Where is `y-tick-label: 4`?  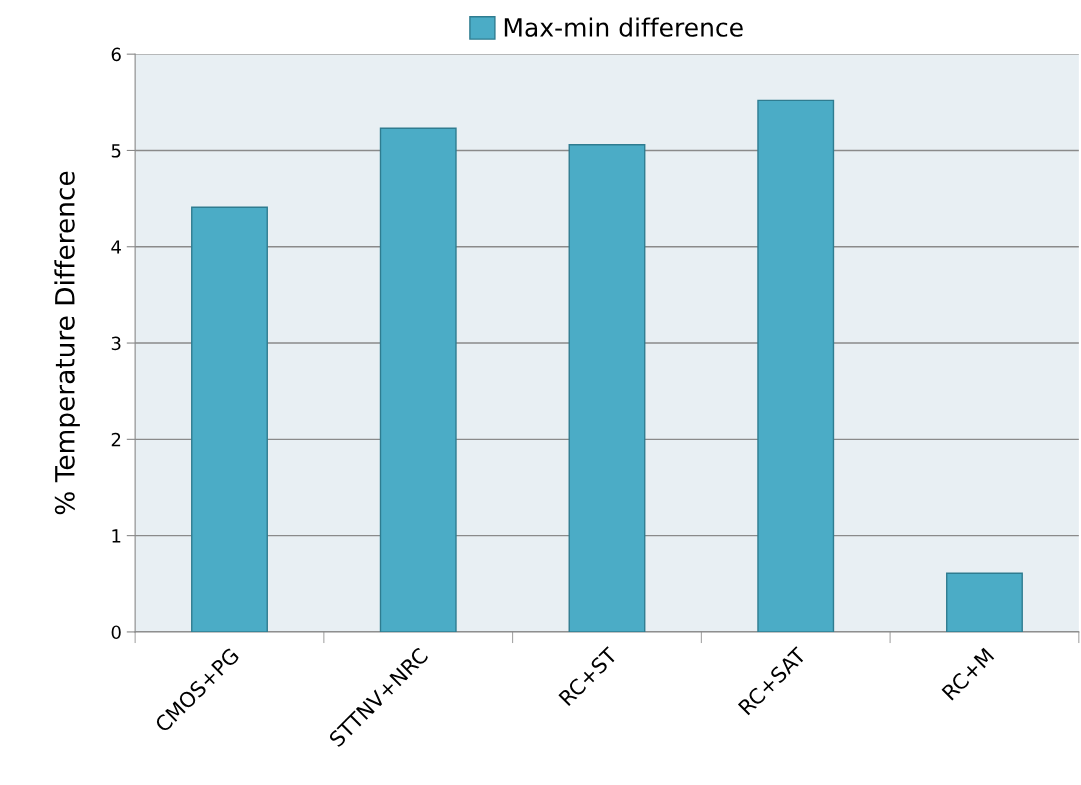 y-tick-label: 4 is located at coordinates (116, 247).